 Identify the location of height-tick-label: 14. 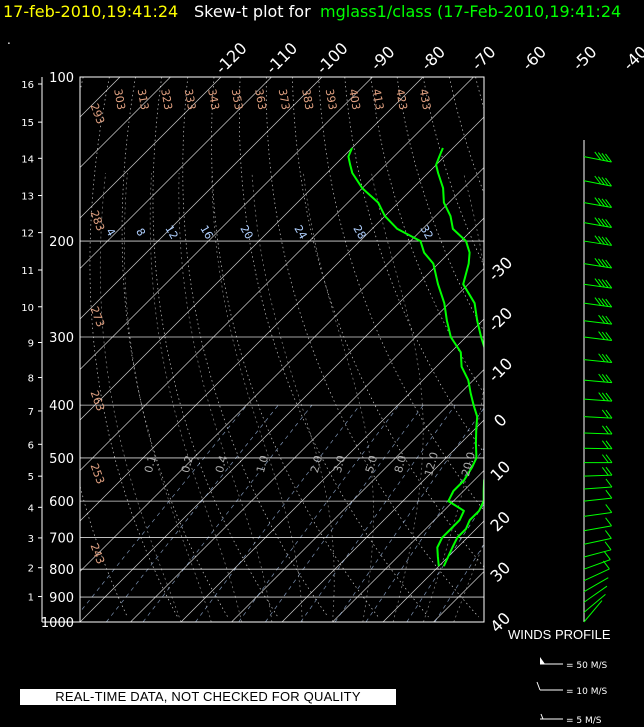
(27, 159).